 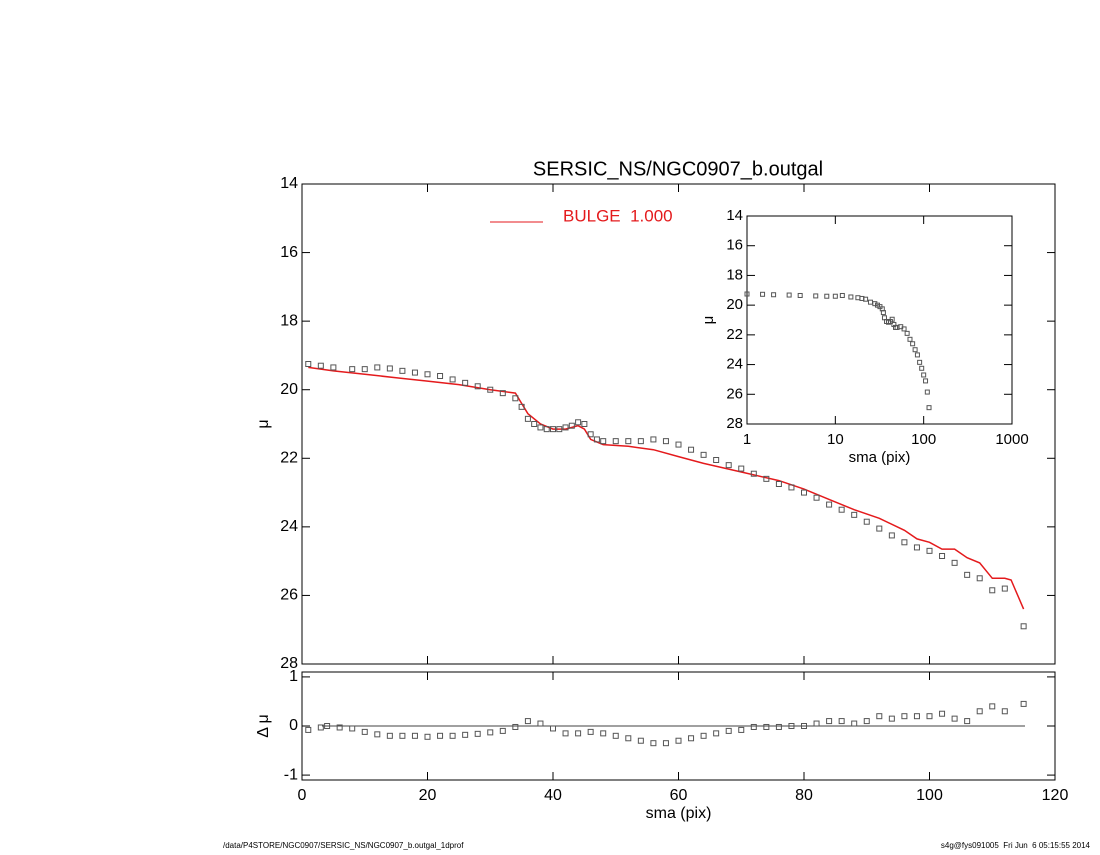 What do you see at coordinates (289, 526) in the screenshot?
I see `y-tick-label: 24` at bounding box center [289, 526].